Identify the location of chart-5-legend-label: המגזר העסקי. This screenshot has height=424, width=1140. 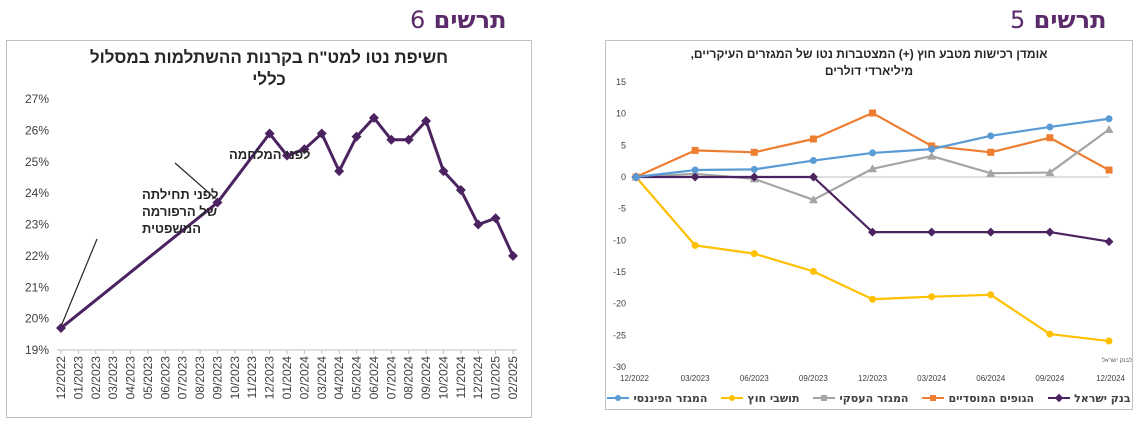
(874, 398).